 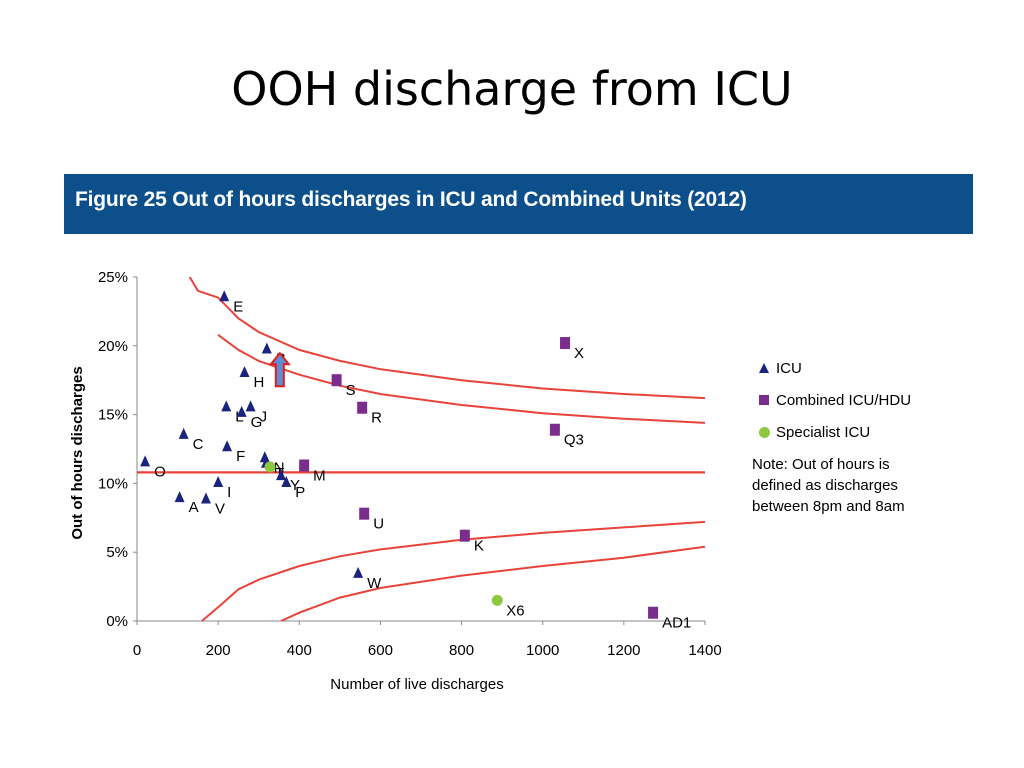 I want to click on y-tick-label: 25%, so click(x=113, y=277).